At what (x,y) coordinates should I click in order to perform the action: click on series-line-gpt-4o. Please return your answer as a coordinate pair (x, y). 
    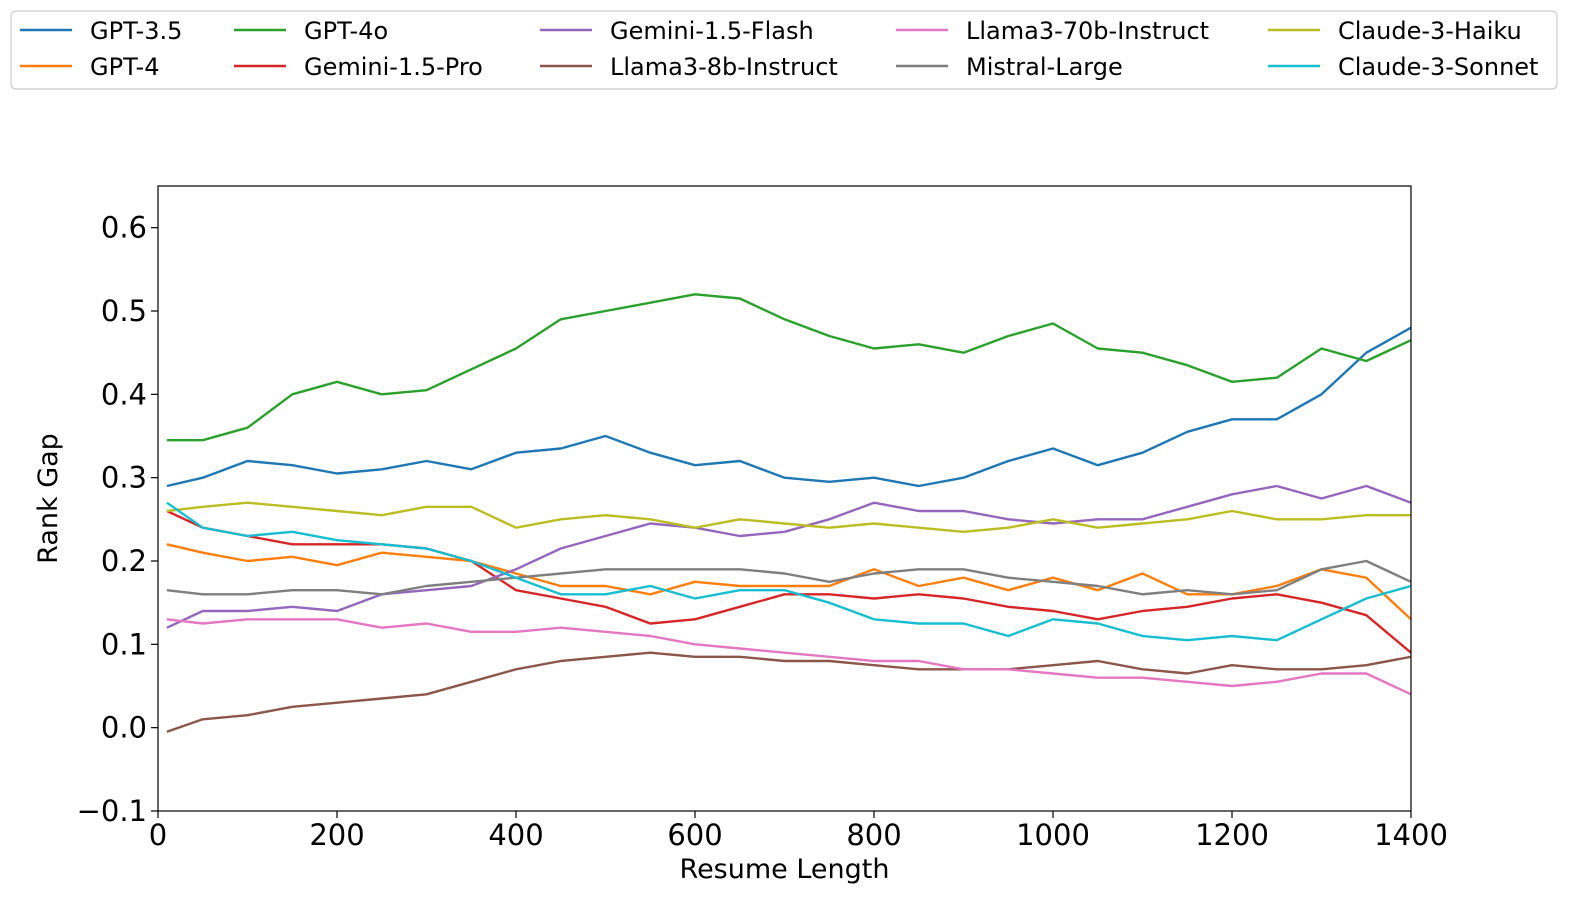
    Looking at the image, I should click on (789, 367).